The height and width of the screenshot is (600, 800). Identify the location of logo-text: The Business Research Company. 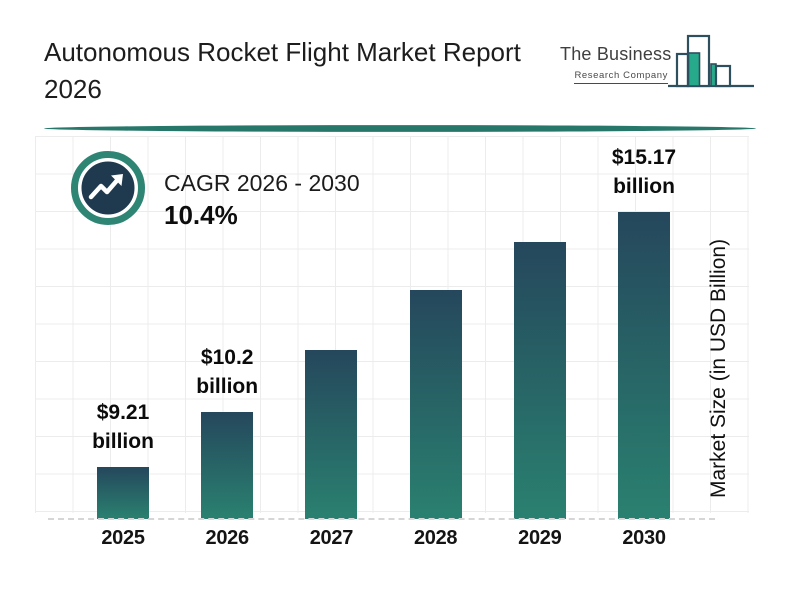
(616, 64).